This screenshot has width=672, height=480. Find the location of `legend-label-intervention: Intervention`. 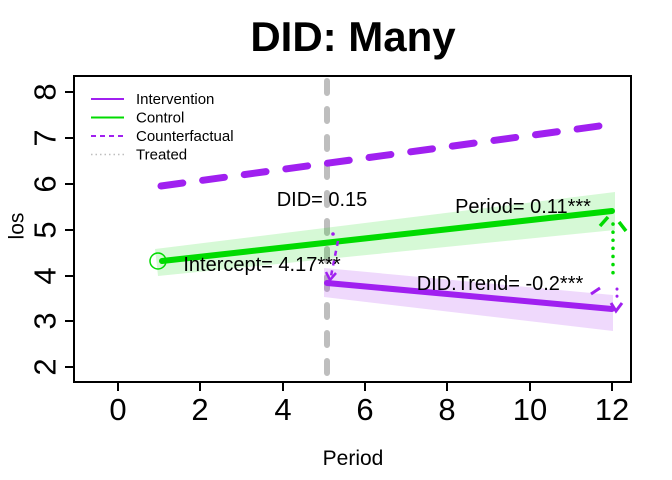

legend-label-intervention: Intervention is located at coordinates (175, 99).